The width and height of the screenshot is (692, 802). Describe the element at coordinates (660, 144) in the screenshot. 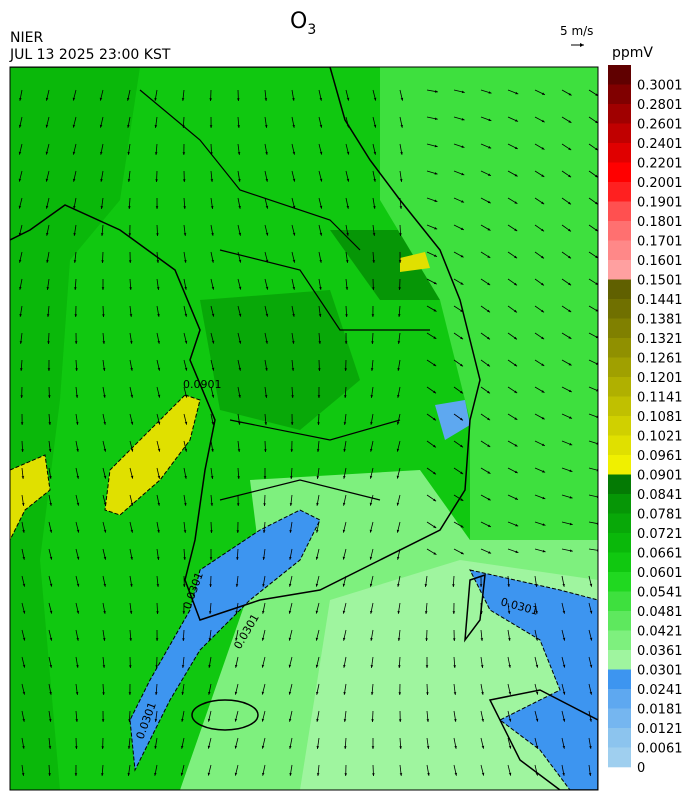

I see `colorbar-label: 0.2401` at that location.